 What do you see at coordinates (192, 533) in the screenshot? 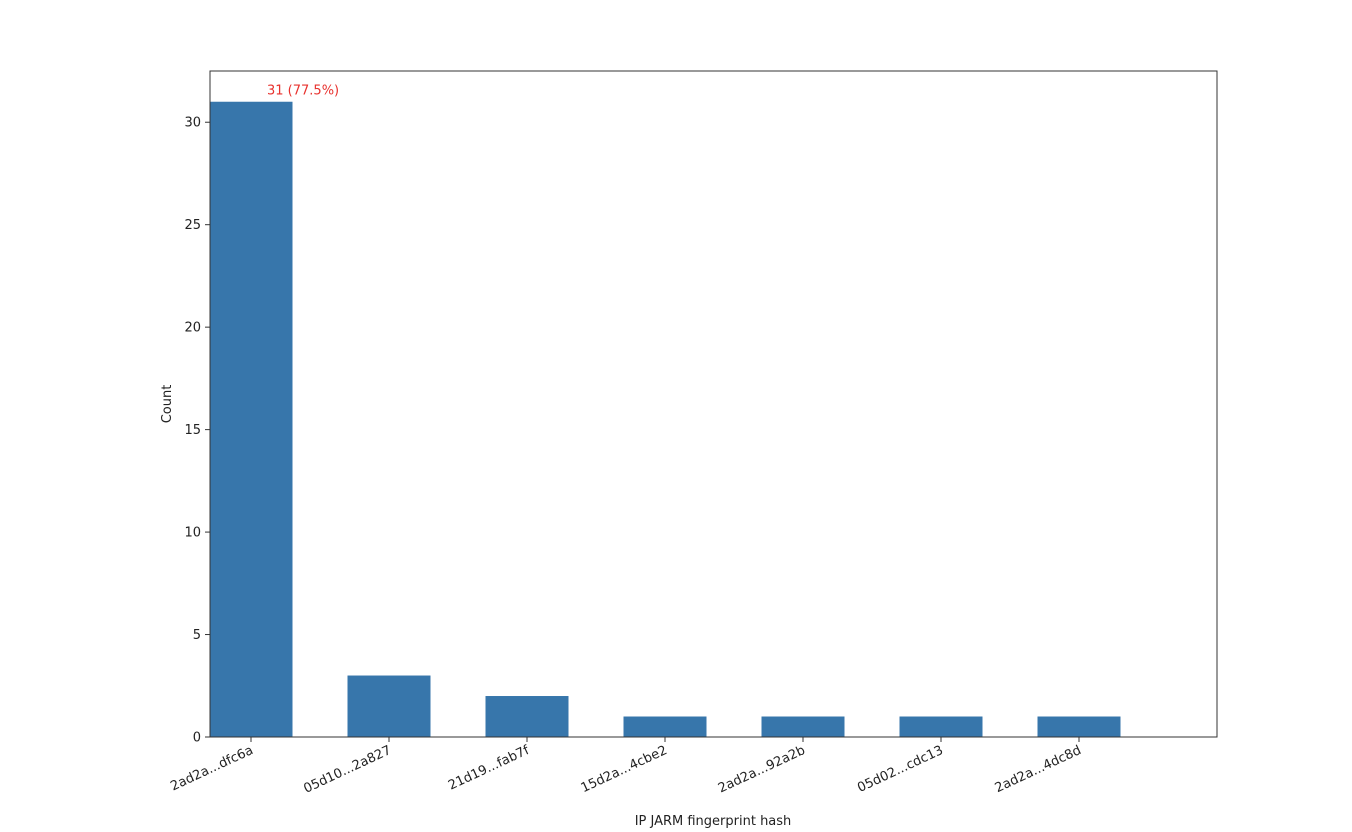
I see `y-tick-label-2: 10` at bounding box center [192, 533].